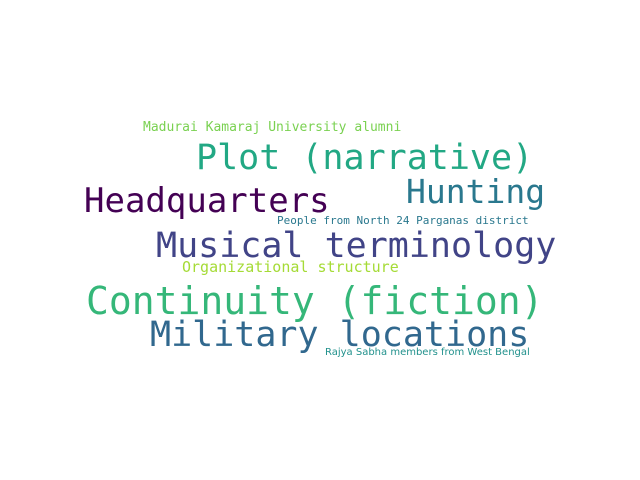 Image resolution: width=640 pixels, height=480 pixels. What do you see at coordinates (272, 127) in the screenshot?
I see `word-madurai-kamaraj-university-alumni: Madurai Kamaraj University alumni` at bounding box center [272, 127].